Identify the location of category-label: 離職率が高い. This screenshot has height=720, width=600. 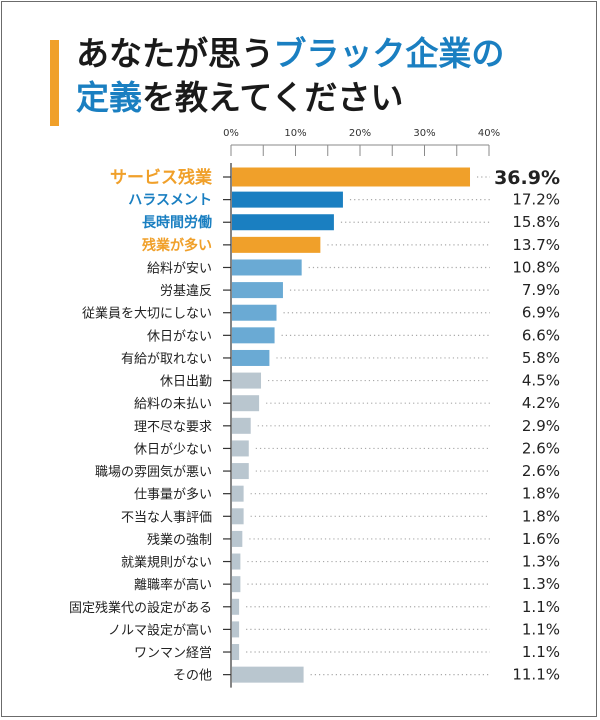
(173, 585).